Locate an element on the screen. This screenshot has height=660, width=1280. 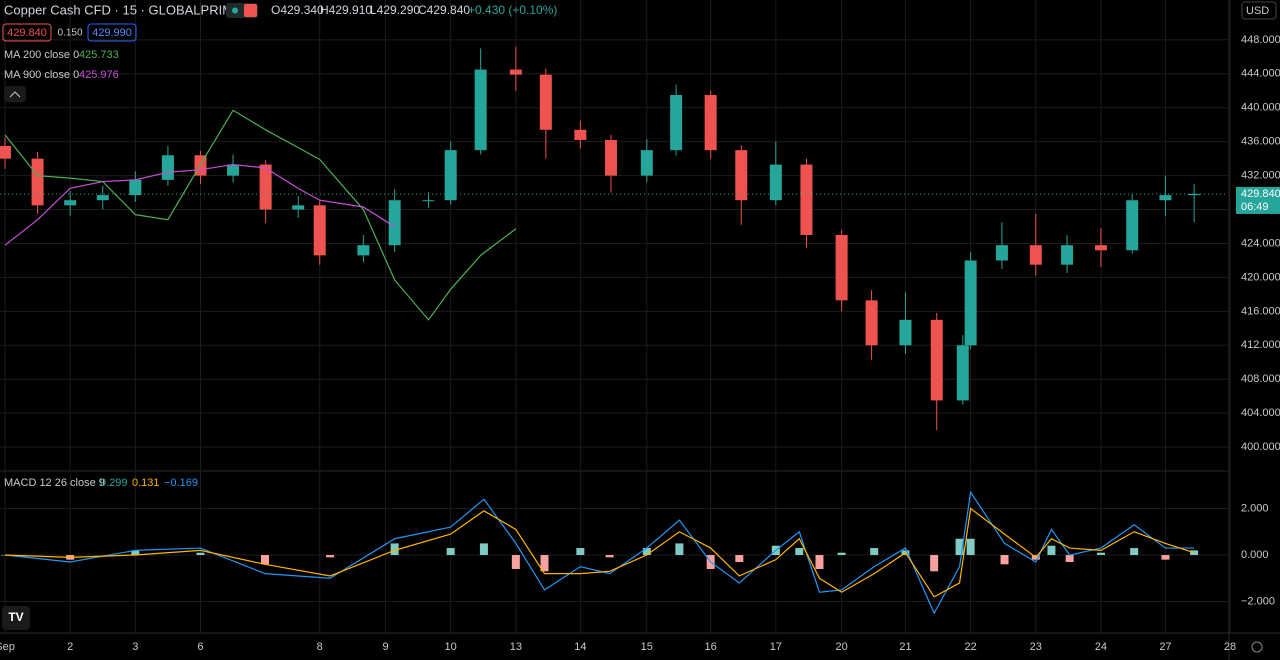
logo-mark: TV is located at coordinates (15, 617).